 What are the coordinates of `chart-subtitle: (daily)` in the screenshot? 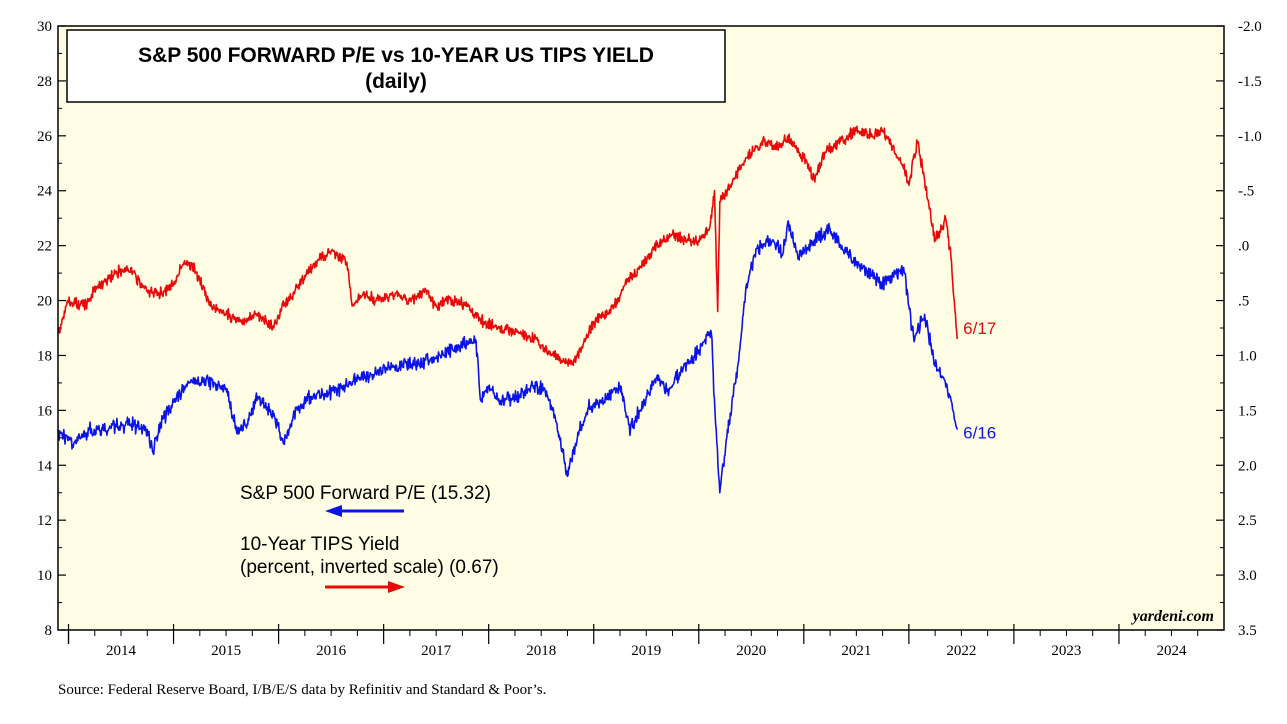 It's located at (396, 81).